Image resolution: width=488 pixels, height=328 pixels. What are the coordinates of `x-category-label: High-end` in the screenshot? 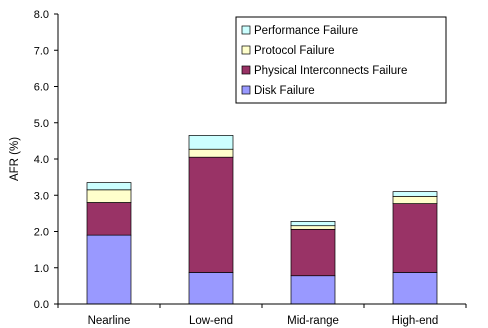 It's located at (415, 321).